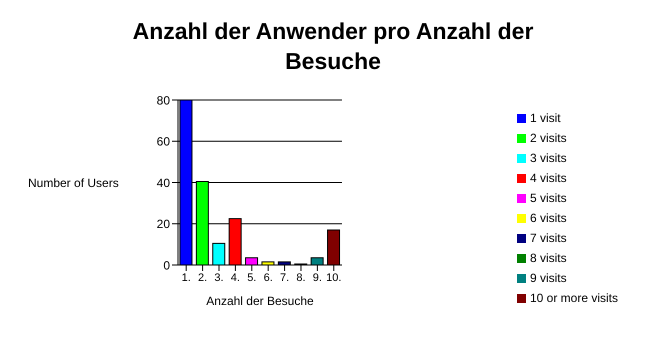 The image size is (666, 343). Describe the element at coordinates (285, 278) in the screenshot. I see `x-tick-label: 7.` at that location.